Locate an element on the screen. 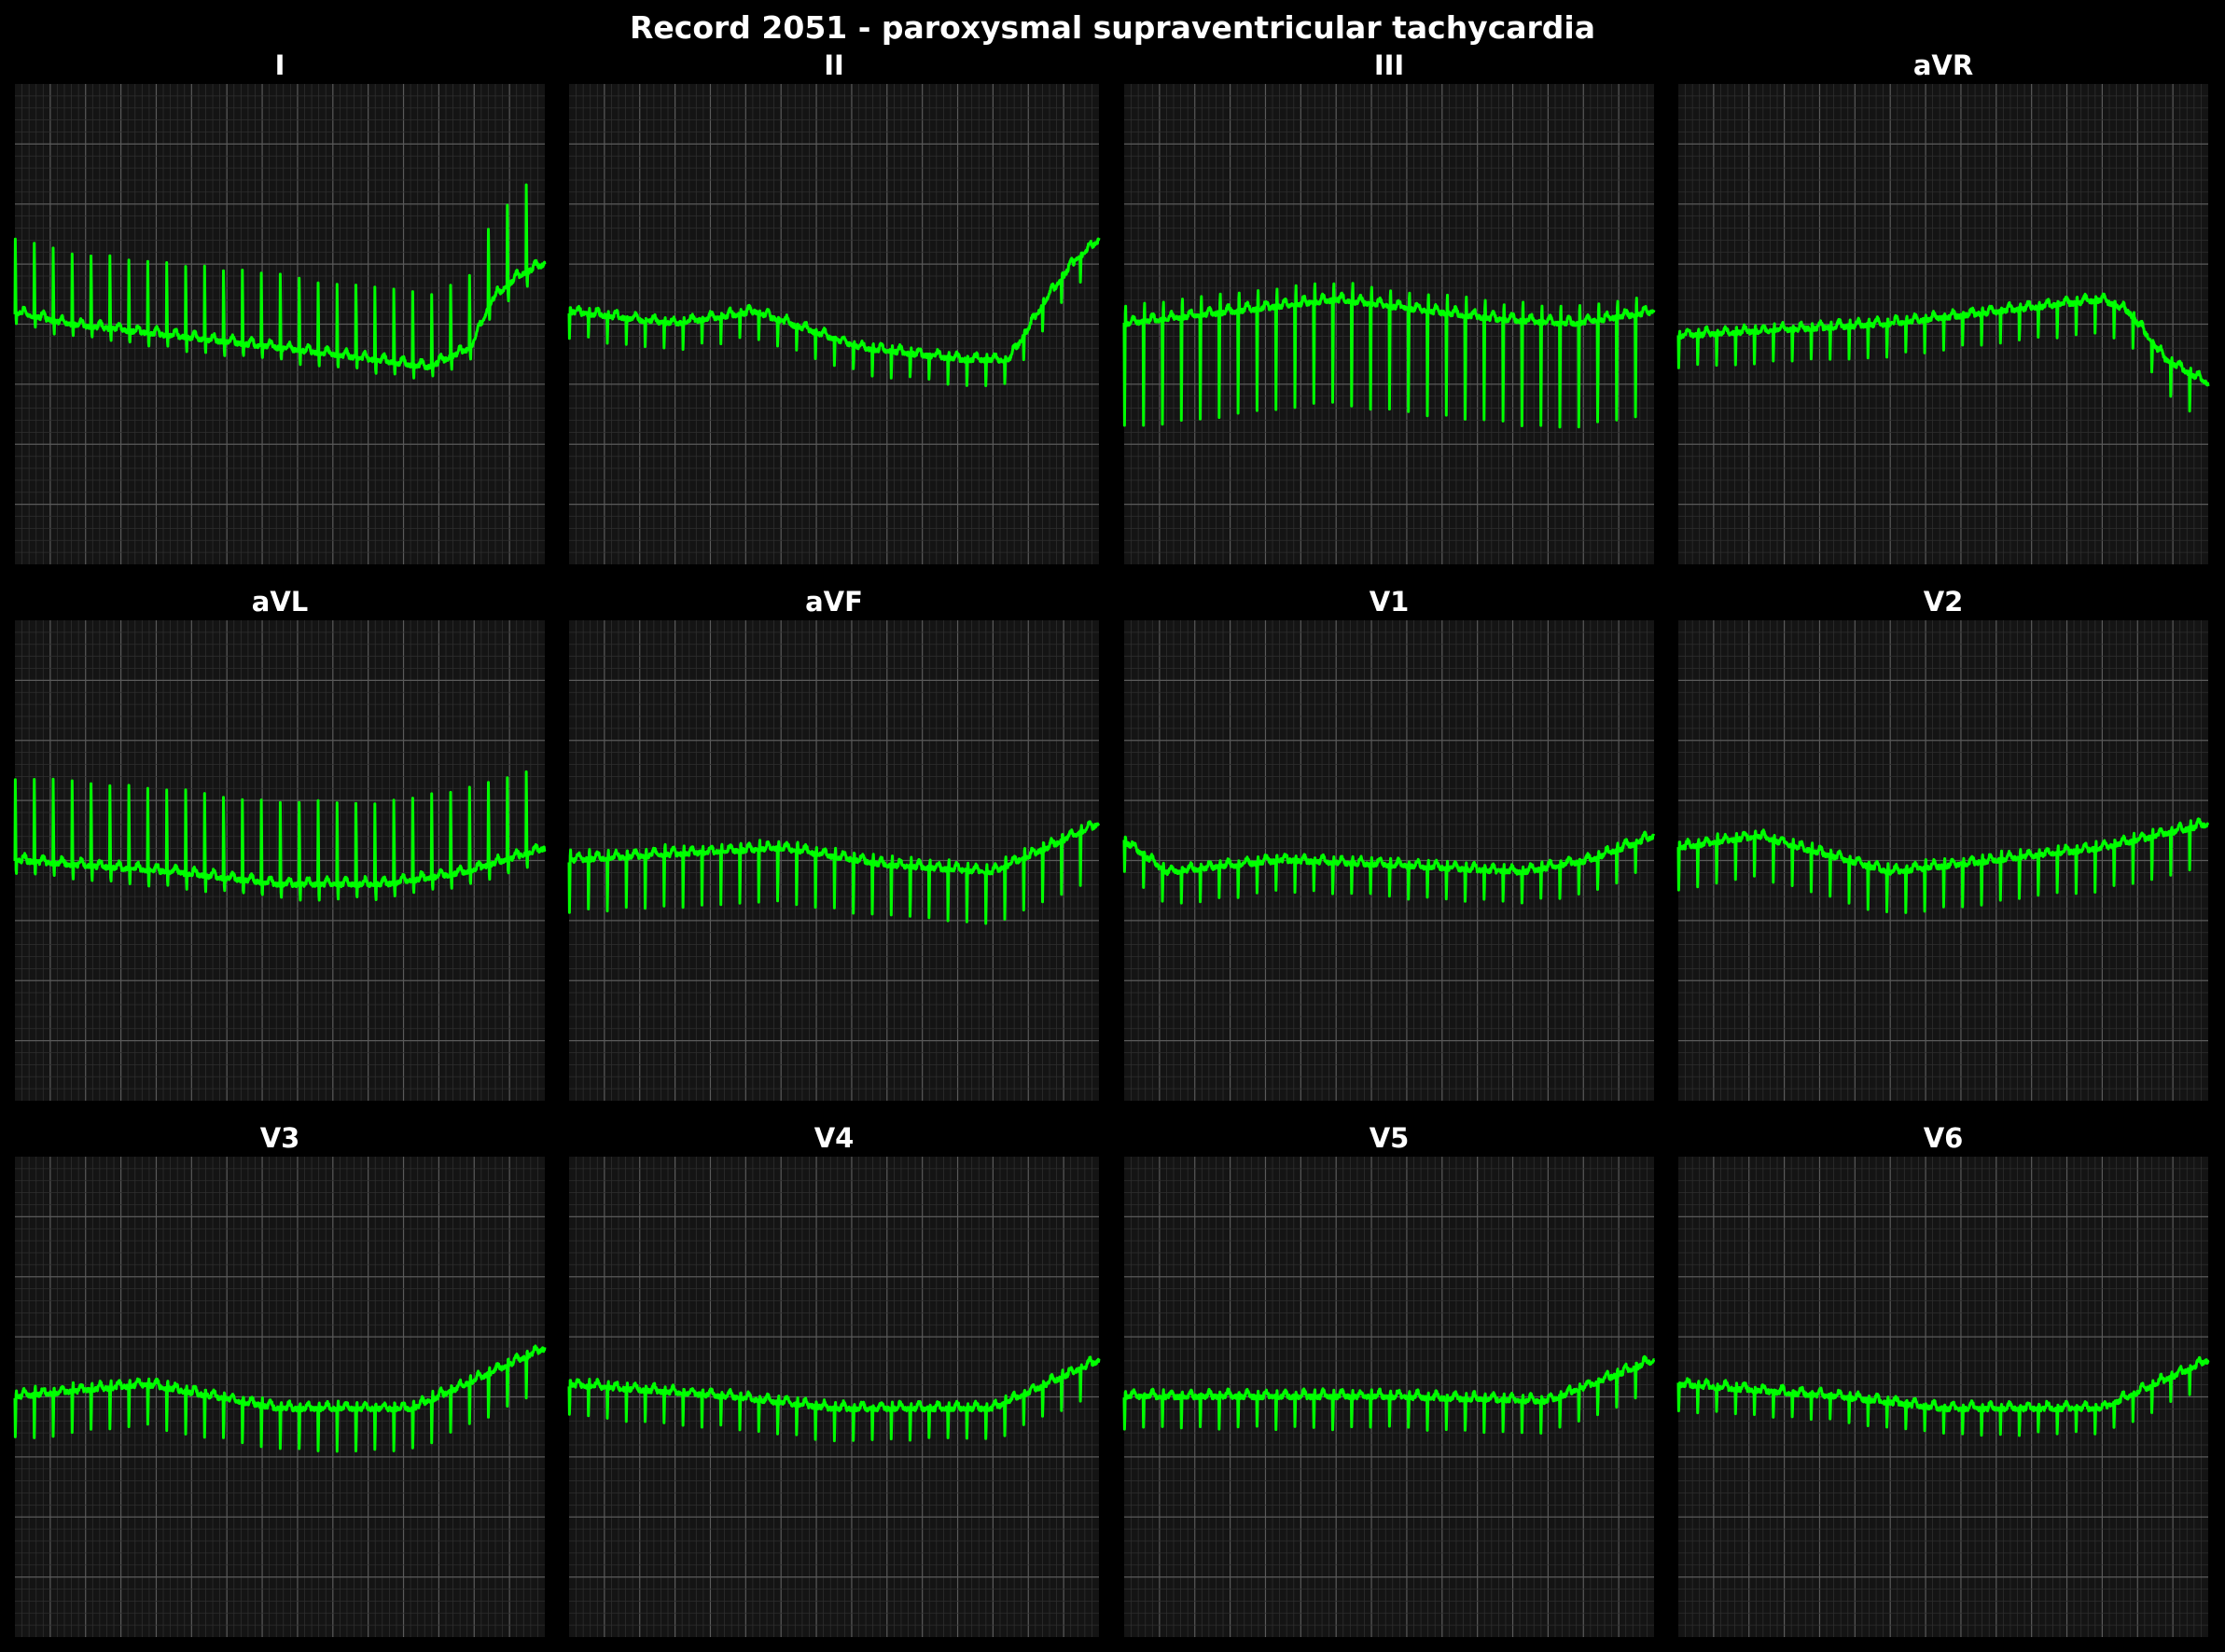 The width and height of the screenshot is (2225, 1652). ecg-trace-v2 is located at coordinates (1943, 865).